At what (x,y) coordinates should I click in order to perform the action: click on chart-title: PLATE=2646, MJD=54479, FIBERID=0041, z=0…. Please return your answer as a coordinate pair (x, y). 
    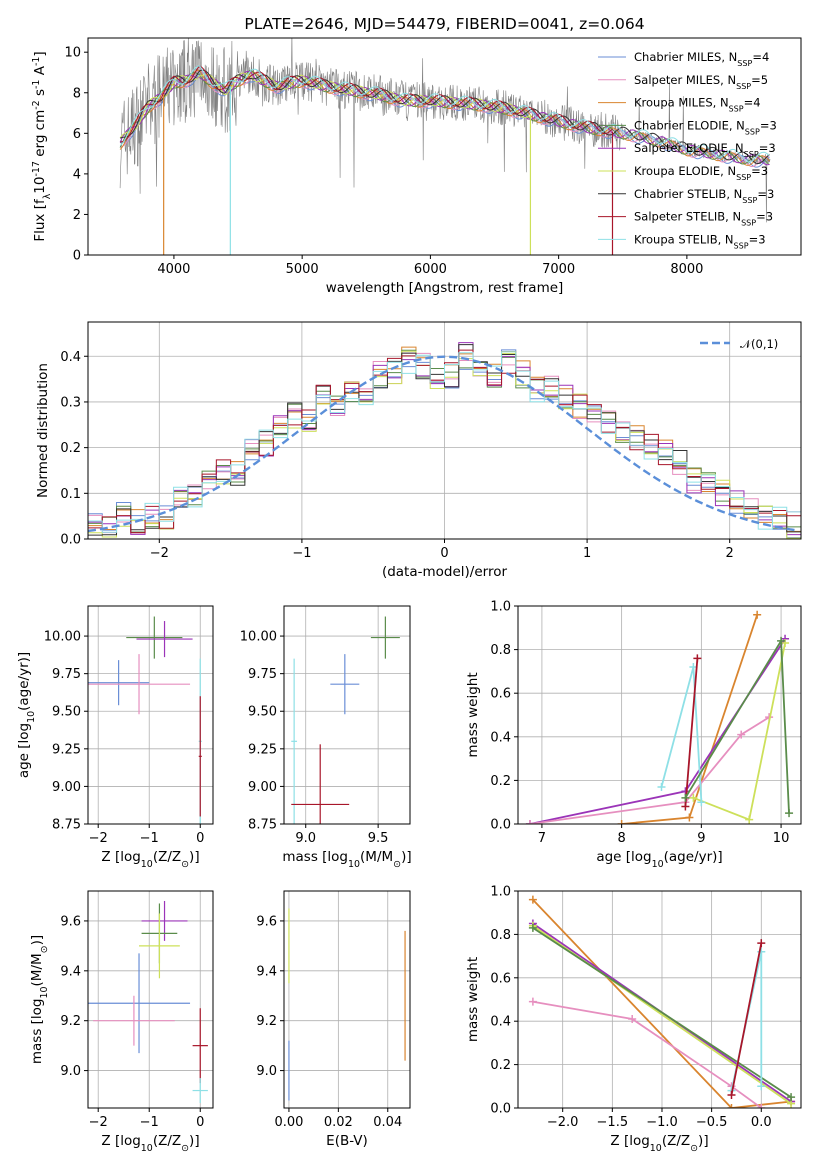
    Looking at the image, I should click on (444, 24).